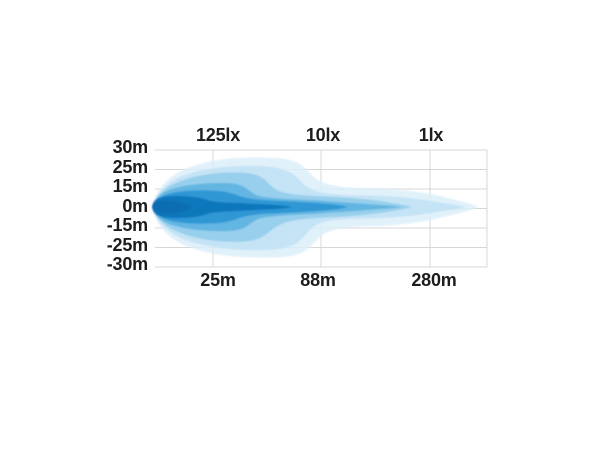 The height and width of the screenshot is (450, 610). What do you see at coordinates (130, 166) in the screenshot?
I see `y-axis-tick-25m: 25m` at bounding box center [130, 166].